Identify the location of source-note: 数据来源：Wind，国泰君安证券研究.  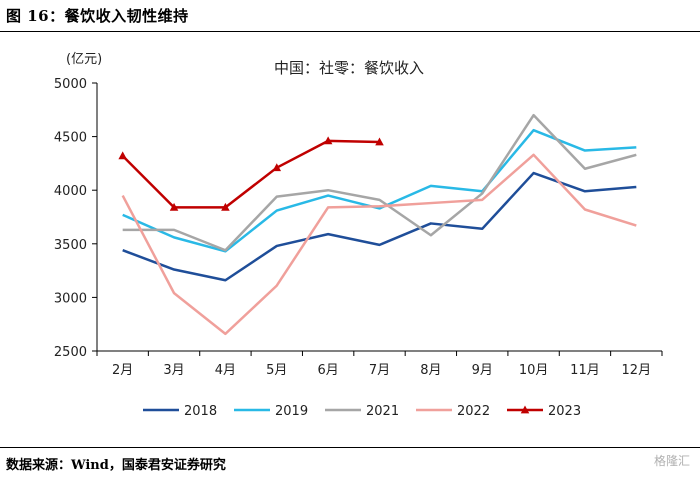
(116, 465).